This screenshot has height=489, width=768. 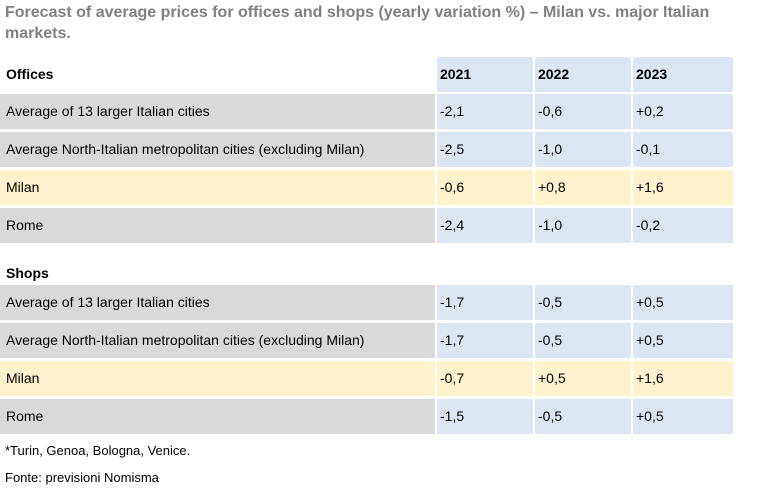 What do you see at coordinates (683, 225) in the screenshot?
I see `value-cell-2023: -0,2` at bounding box center [683, 225].